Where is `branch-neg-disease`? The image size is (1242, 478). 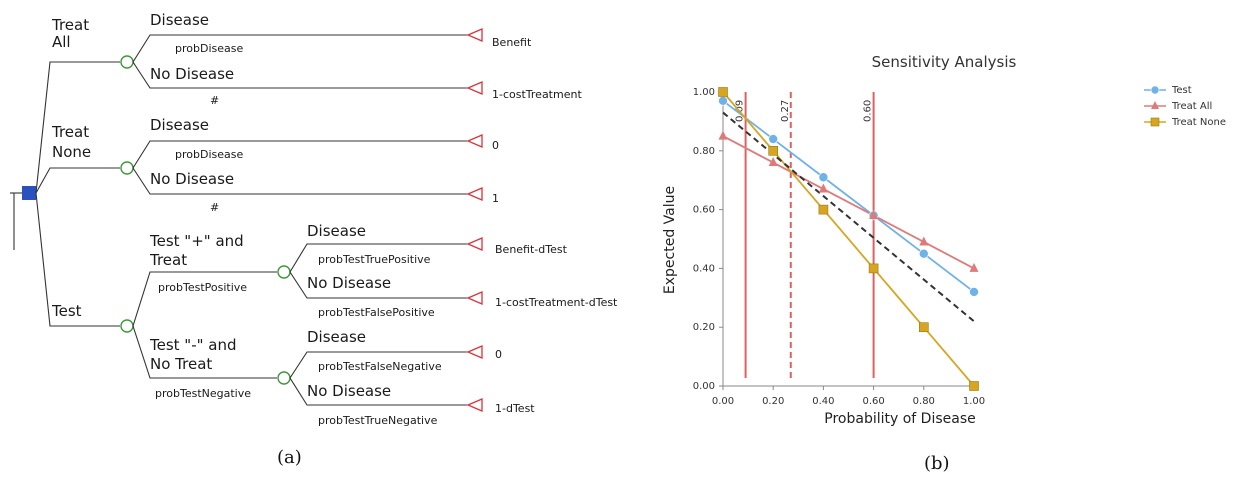 branch-neg-disease is located at coordinates (378, 365).